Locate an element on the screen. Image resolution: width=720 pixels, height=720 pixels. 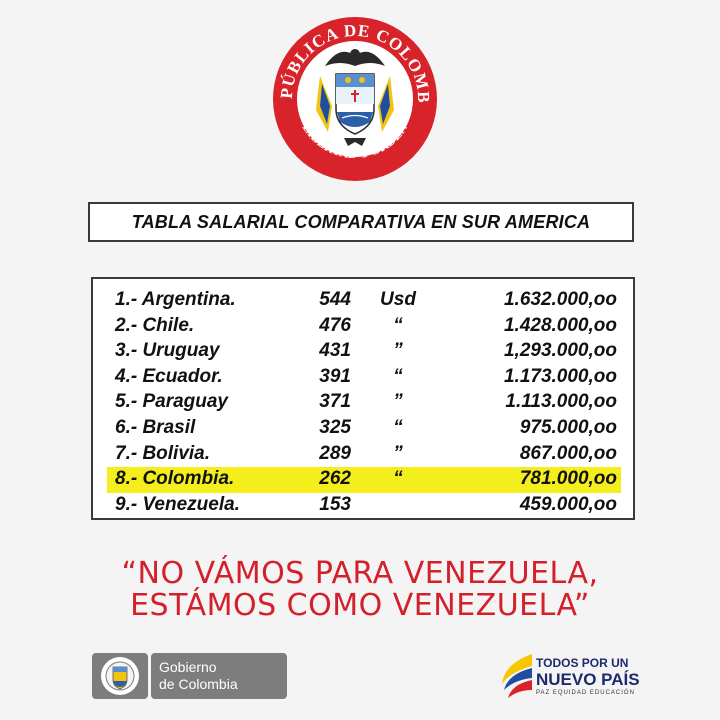
table-row: 5.- Paraguay 371 ” 1.113.000,oo is located at coordinates (363, 402).